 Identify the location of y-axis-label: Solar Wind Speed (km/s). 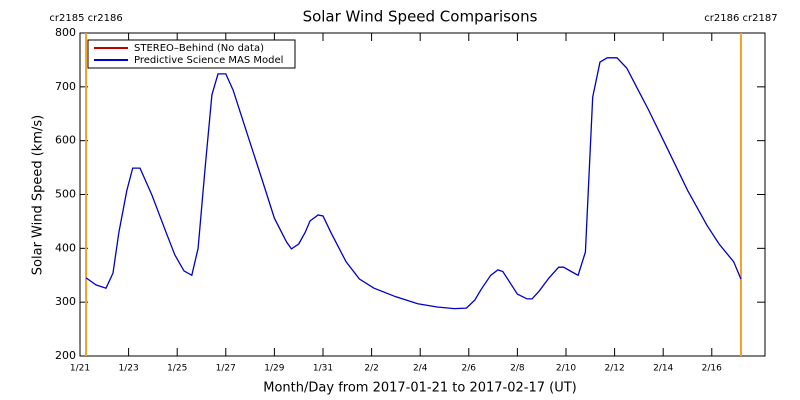
(38, 195).